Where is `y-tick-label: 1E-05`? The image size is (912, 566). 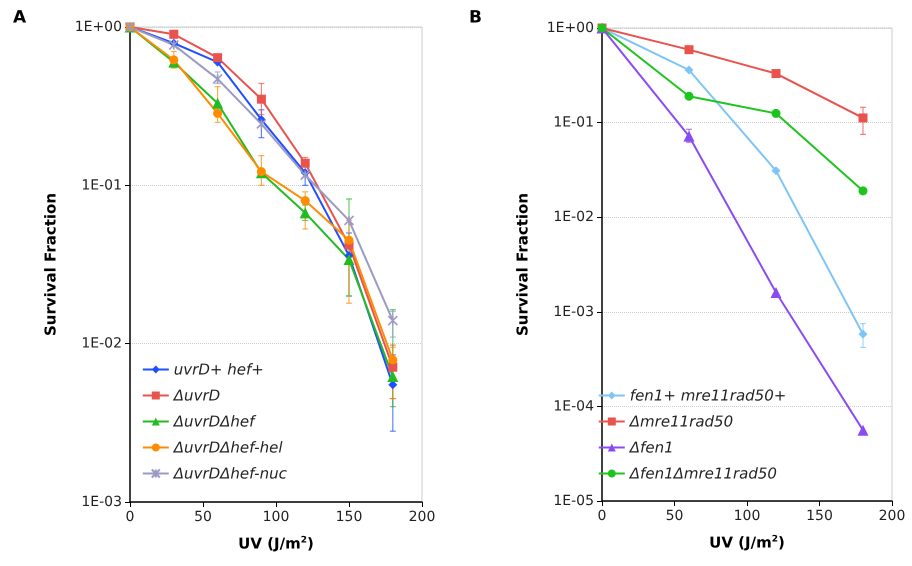 y-tick-label: 1E-05 is located at coordinates (573, 501).